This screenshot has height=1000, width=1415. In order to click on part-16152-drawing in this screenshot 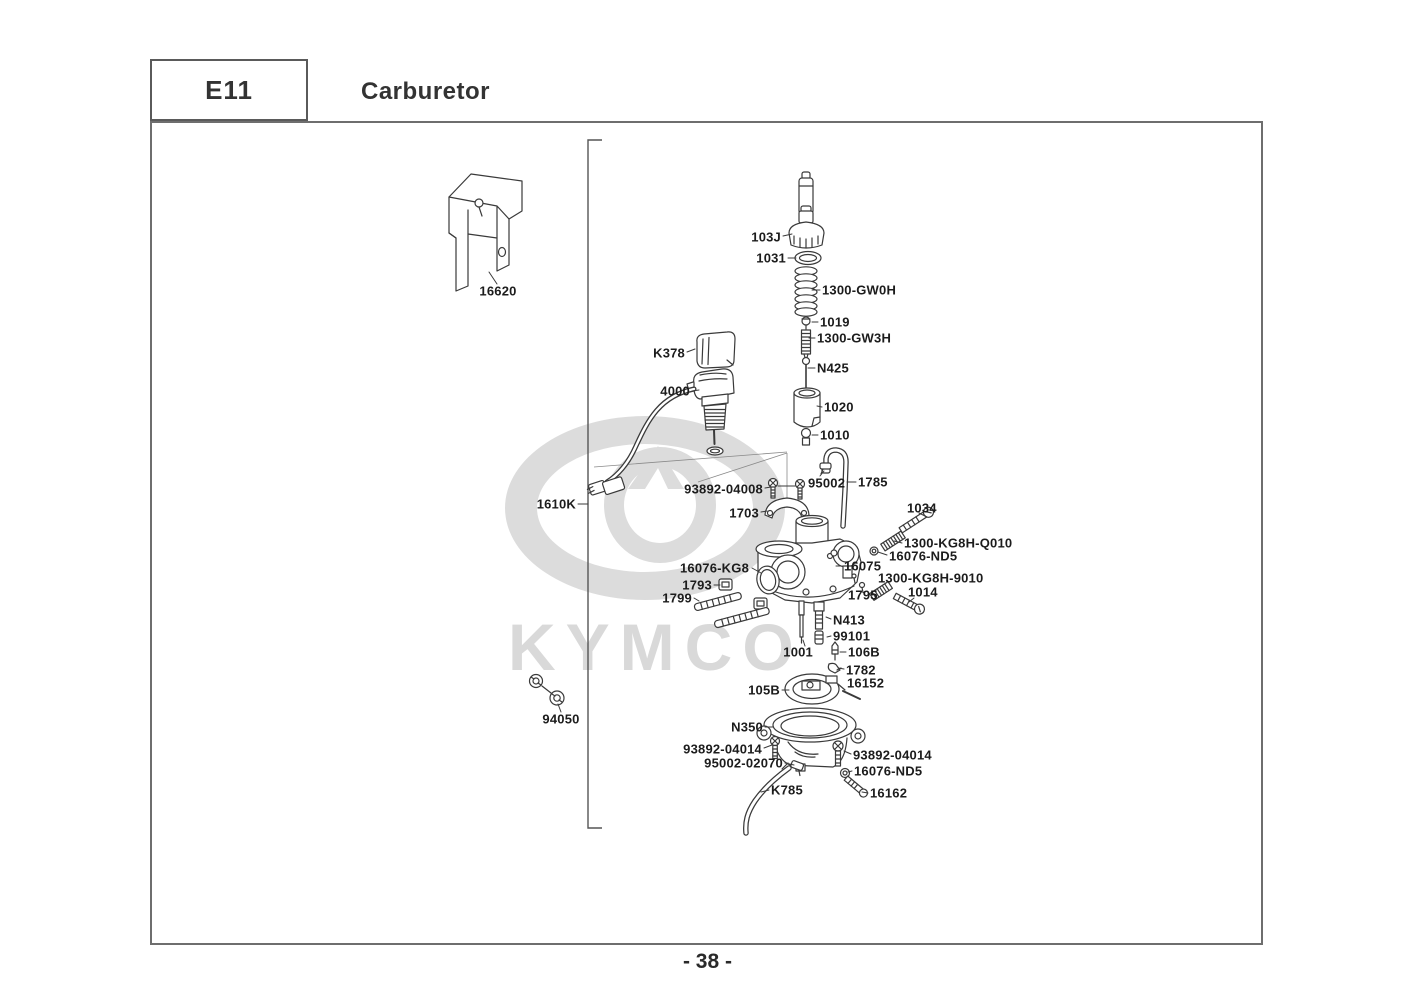, I will do `click(851, 695)`.